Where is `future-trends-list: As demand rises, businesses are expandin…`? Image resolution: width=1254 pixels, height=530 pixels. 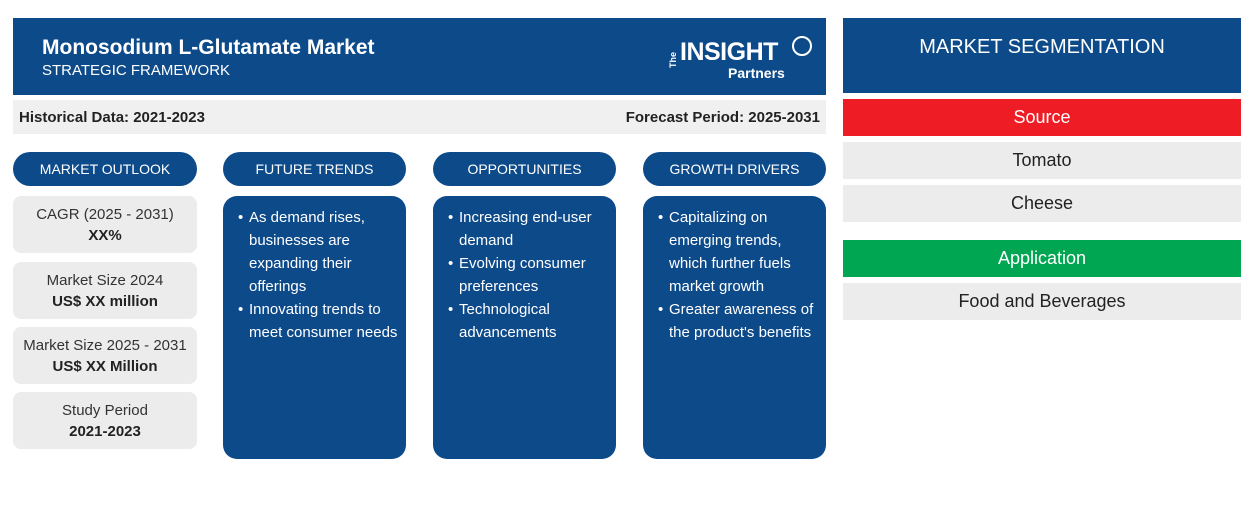 future-trends-list: As demand rises, businesses are expandin… is located at coordinates (318, 275).